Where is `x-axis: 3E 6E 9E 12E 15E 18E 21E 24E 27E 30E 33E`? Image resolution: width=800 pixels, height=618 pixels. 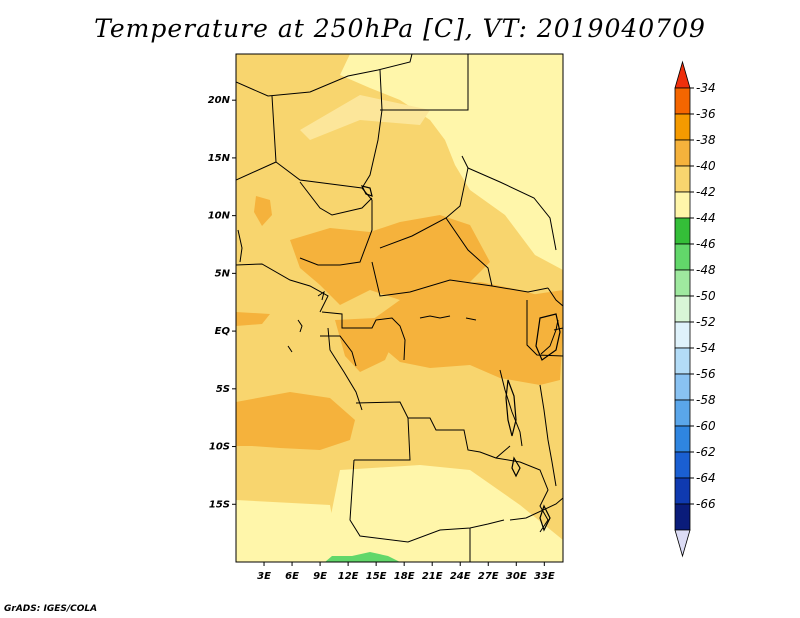 x-axis: 3E 6E 9E 12E 15E 18E 21E 24E 27E 30E 33E is located at coordinates (406, 572).